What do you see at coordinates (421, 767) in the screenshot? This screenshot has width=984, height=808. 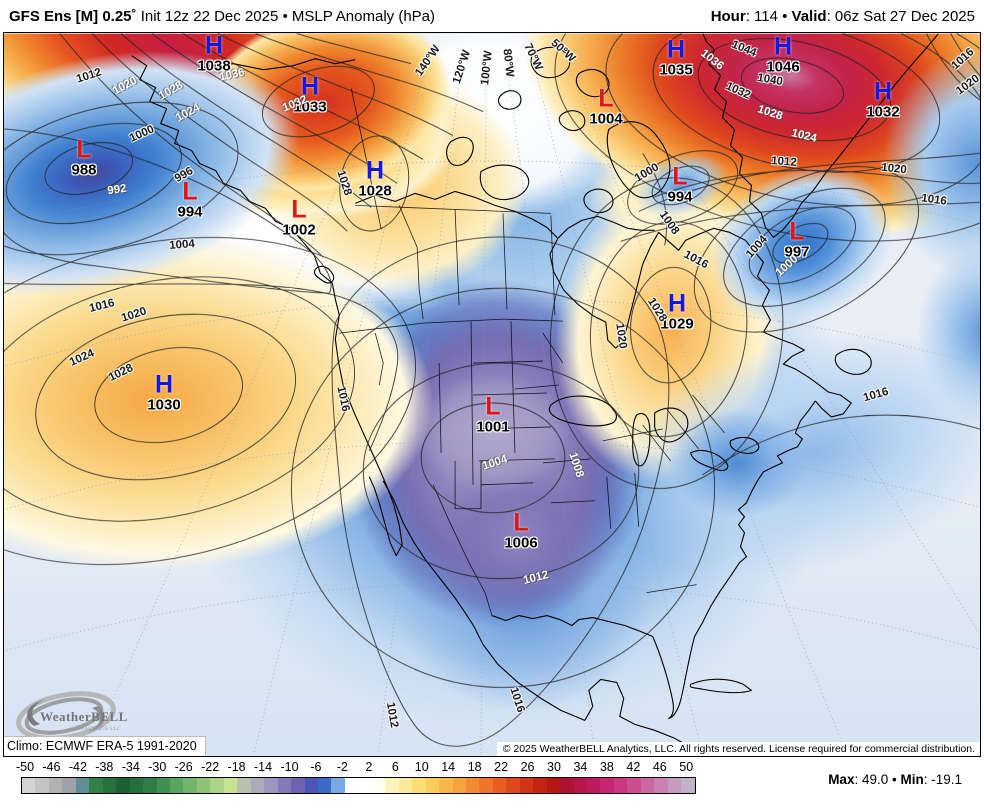 I see `colorbar-tick: 10` at bounding box center [421, 767].